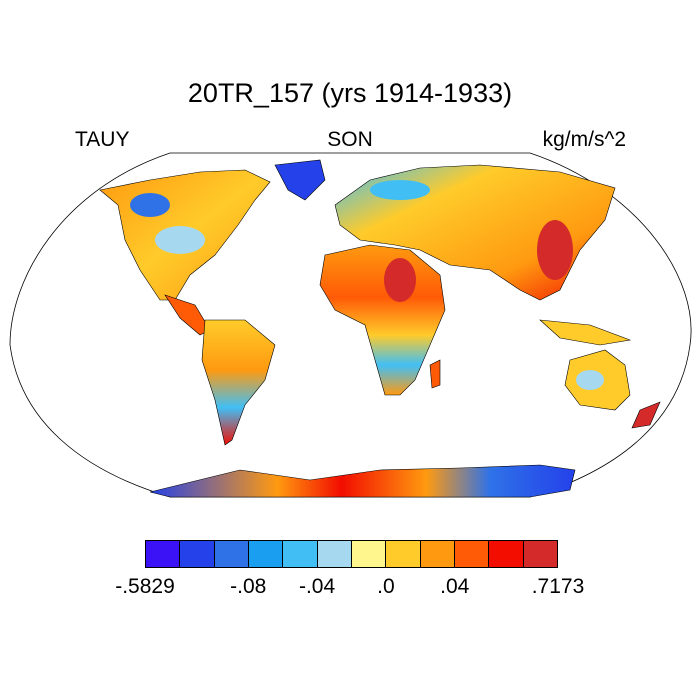 The width and height of the screenshot is (700, 700). Describe the element at coordinates (317, 586) in the screenshot. I see `colorbar-tick-label: -.04` at that location.